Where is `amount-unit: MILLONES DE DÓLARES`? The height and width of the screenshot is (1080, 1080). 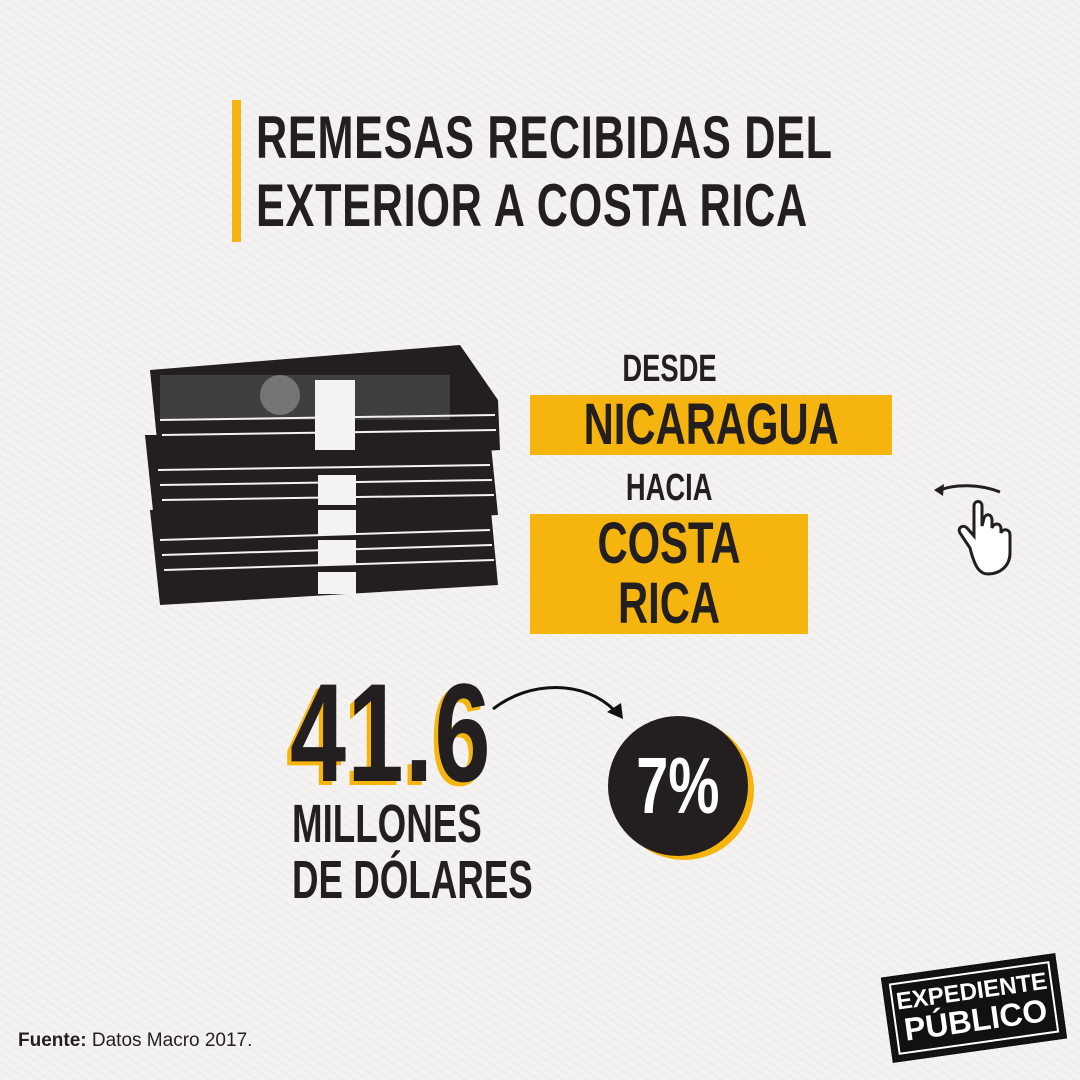
amount-unit: MILLONES DE DÓLARES is located at coordinates (412, 852).